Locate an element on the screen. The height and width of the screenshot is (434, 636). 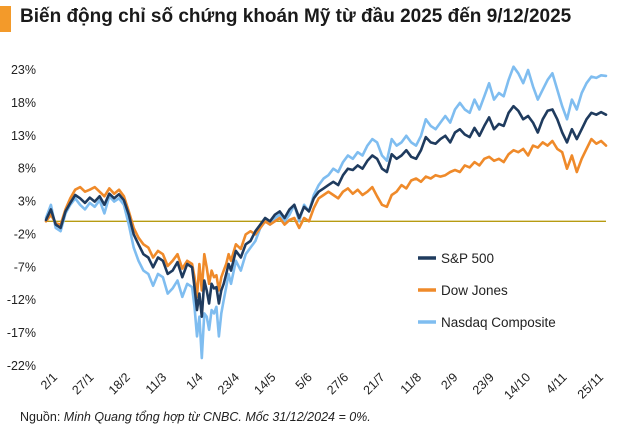
y-tick-label: 13% is located at coordinates (23, 136).